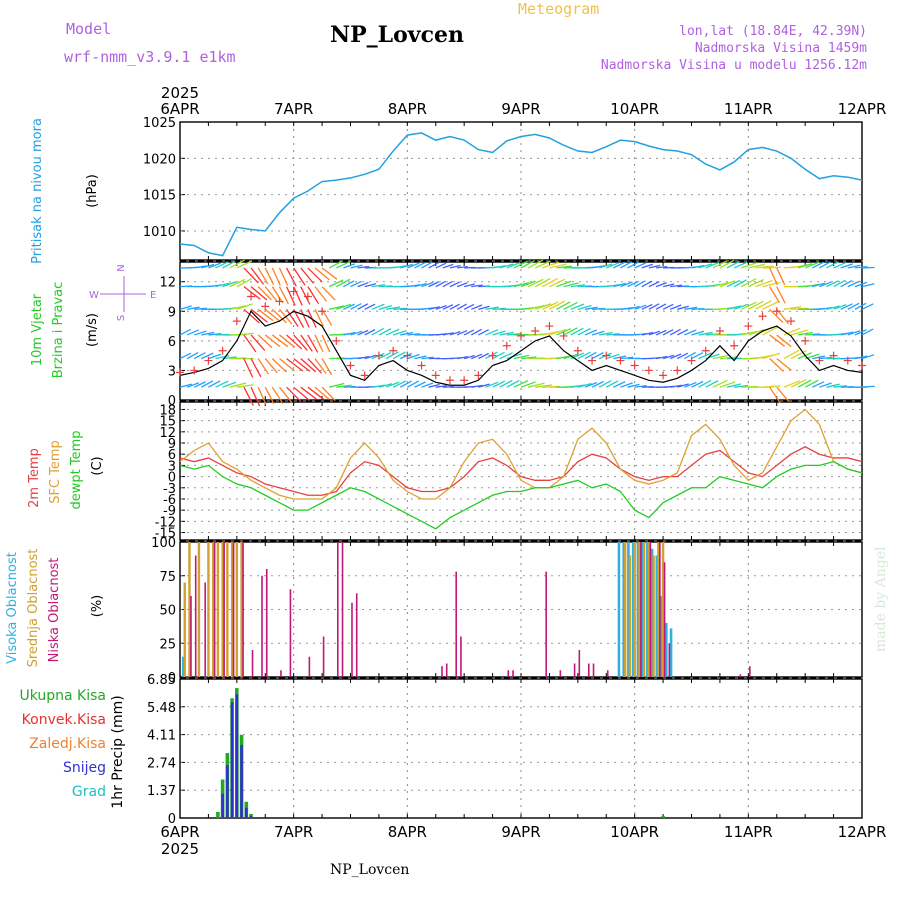  Describe the element at coordinates (150, 57) in the screenshot. I see `model-name: wrf-nmm_v3.9.1 e1km` at that location.